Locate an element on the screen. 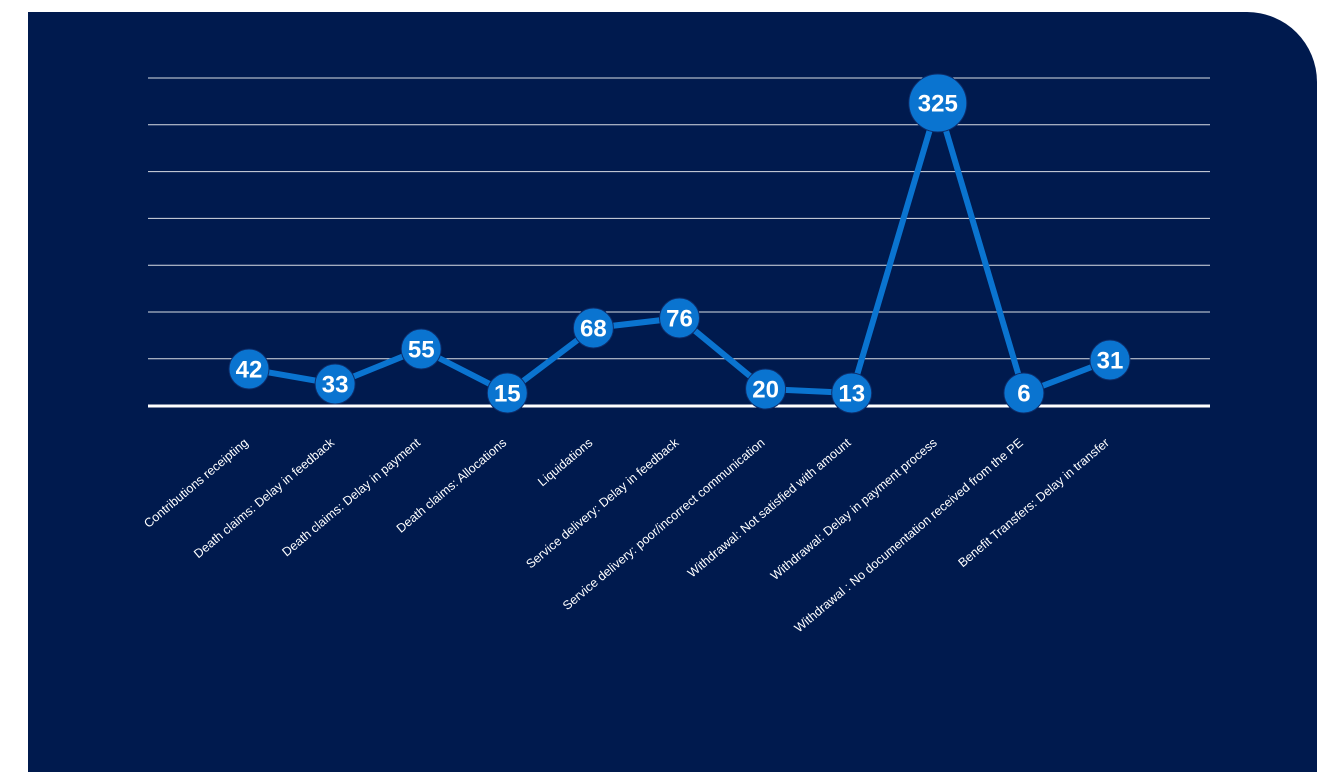 Image resolution: width=1329 pixels, height=772 pixels. data-label: 76 is located at coordinates (679, 319).